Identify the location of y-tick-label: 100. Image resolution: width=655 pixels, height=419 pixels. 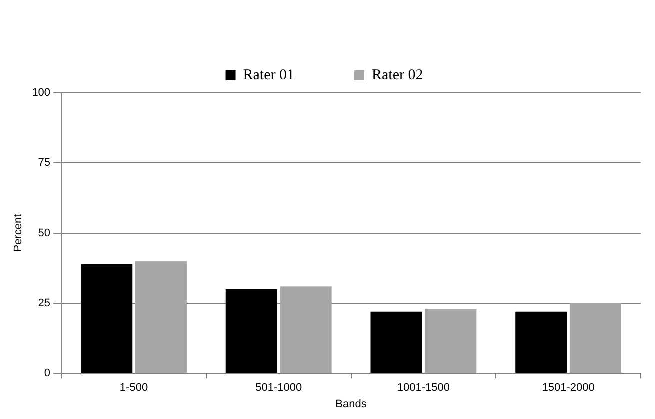
(41, 93).